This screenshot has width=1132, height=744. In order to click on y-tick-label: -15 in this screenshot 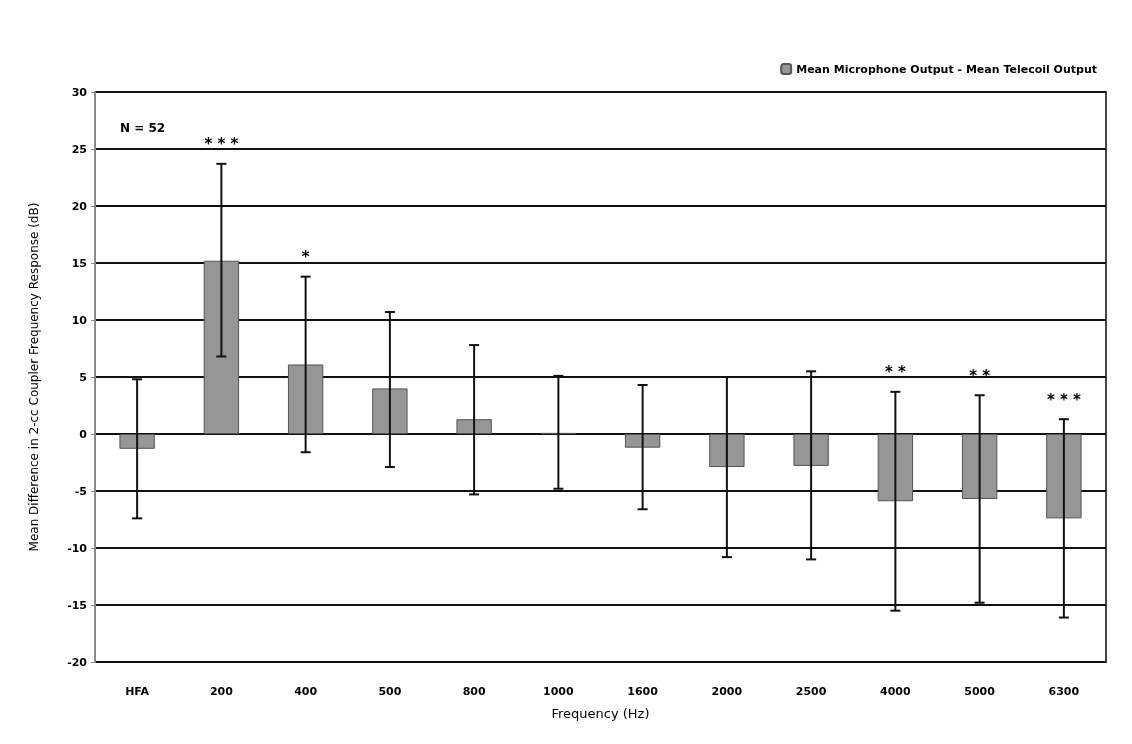, I will do `click(77, 605)`.